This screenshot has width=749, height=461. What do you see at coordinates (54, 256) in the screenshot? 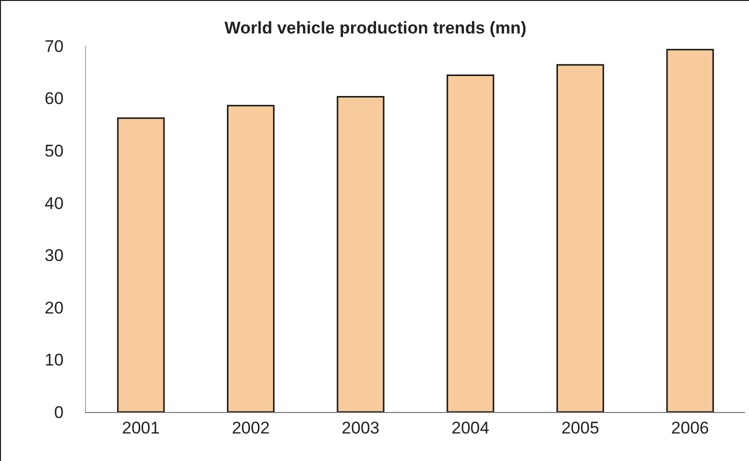
I see `y-tick-label: 30` at bounding box center [54, 256].